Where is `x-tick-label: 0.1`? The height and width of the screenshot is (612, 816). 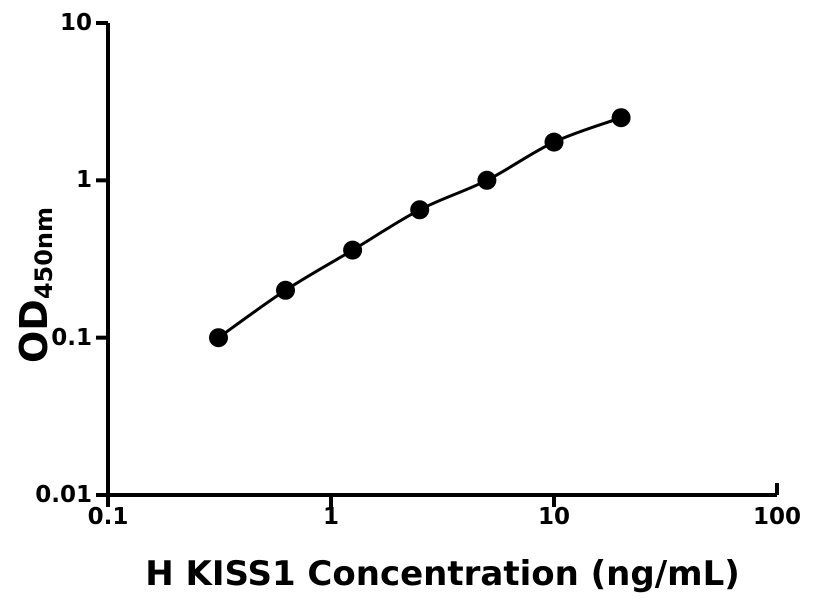
x-tick-label: 0.1 is located at coordinates (108, 517).